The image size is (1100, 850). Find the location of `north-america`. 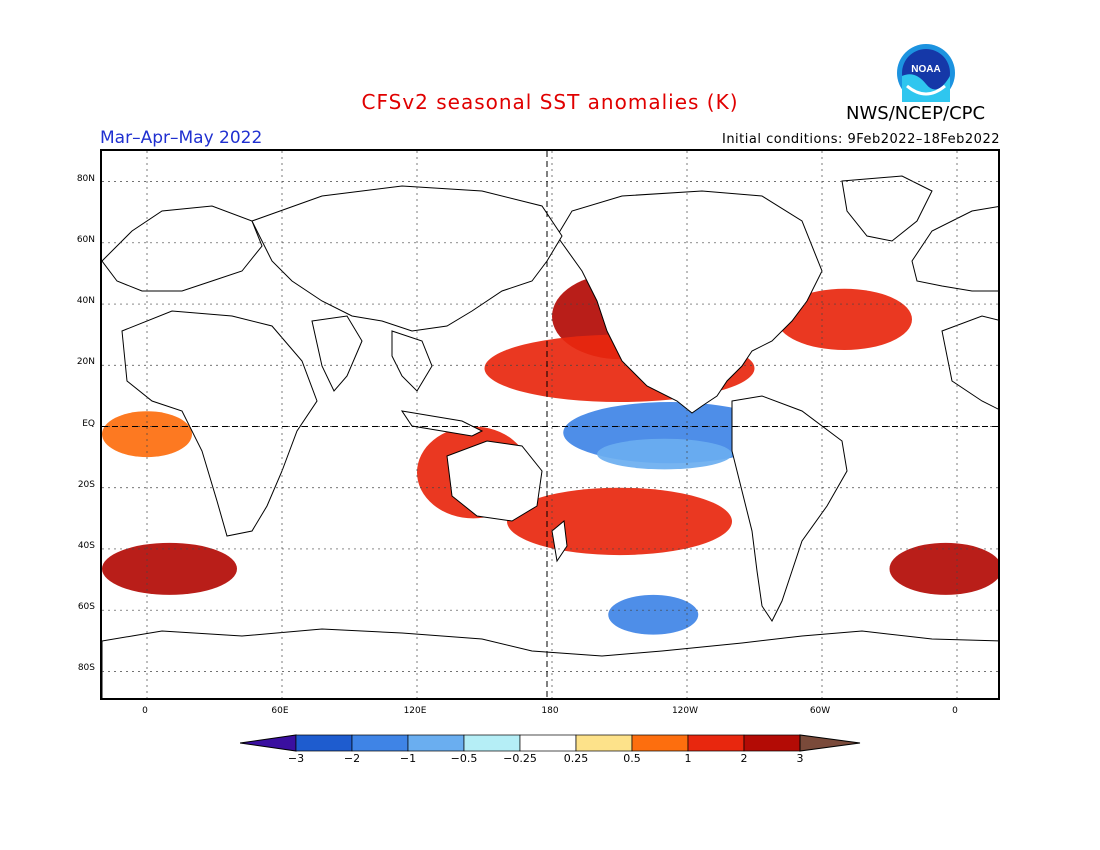

north-america is located at coordinates (689, 302).